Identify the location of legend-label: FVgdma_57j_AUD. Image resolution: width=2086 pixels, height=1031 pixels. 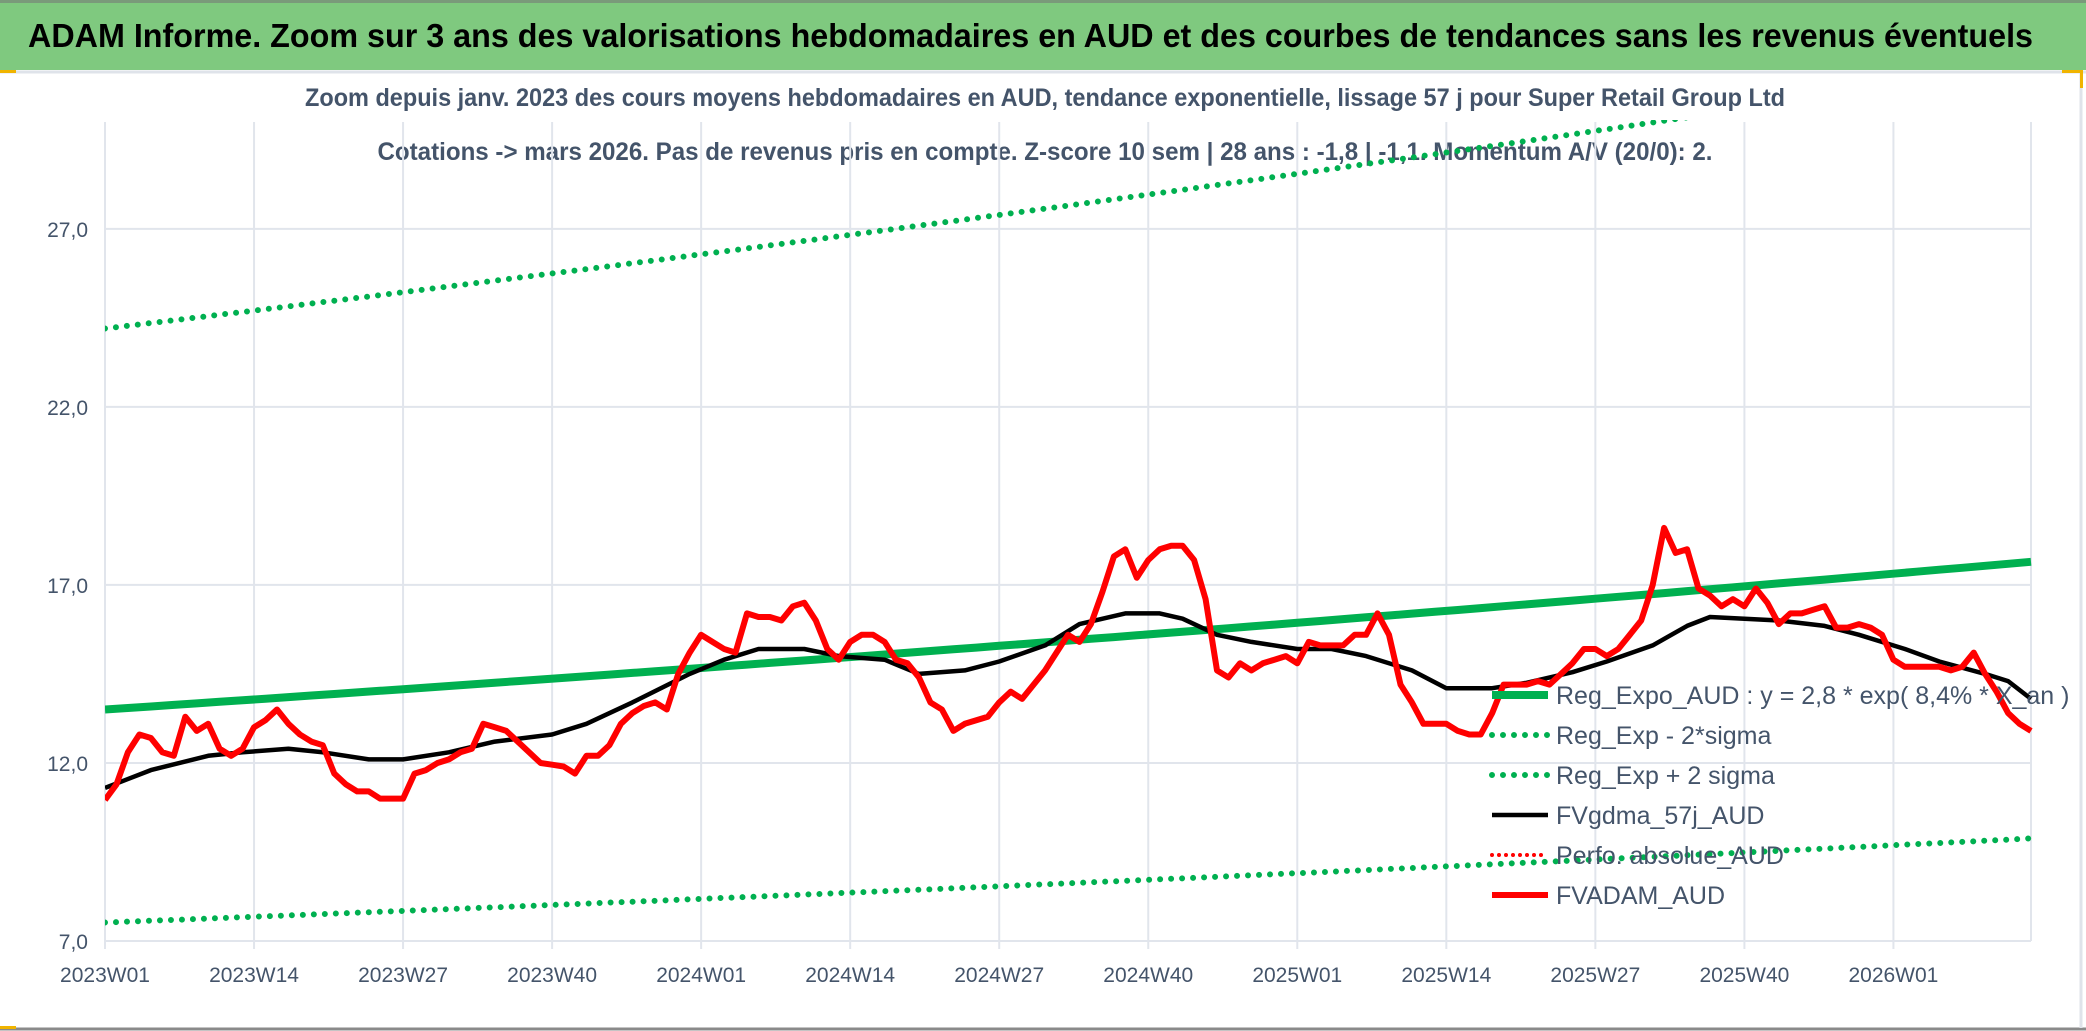
(1660, 816).